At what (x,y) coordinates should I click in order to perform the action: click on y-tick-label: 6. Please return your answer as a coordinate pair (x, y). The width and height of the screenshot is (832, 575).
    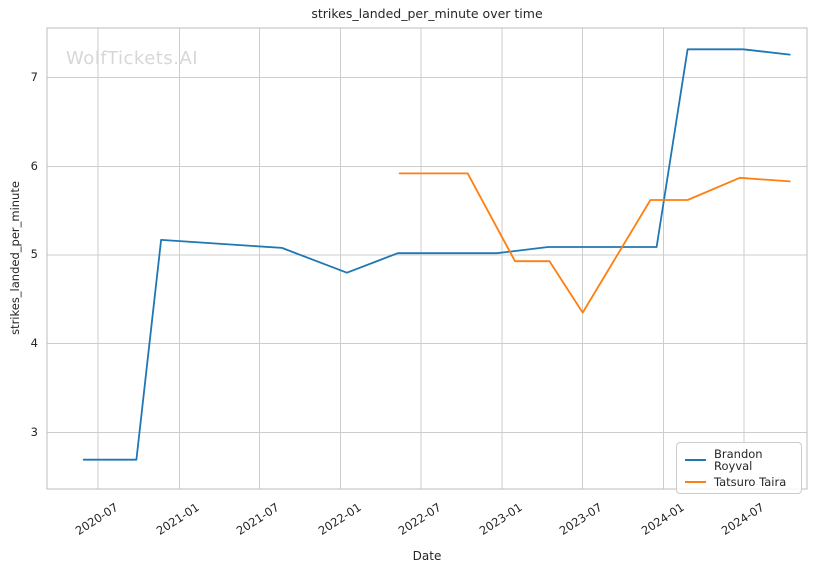
    Looking at the image, I should click on (34, 165).